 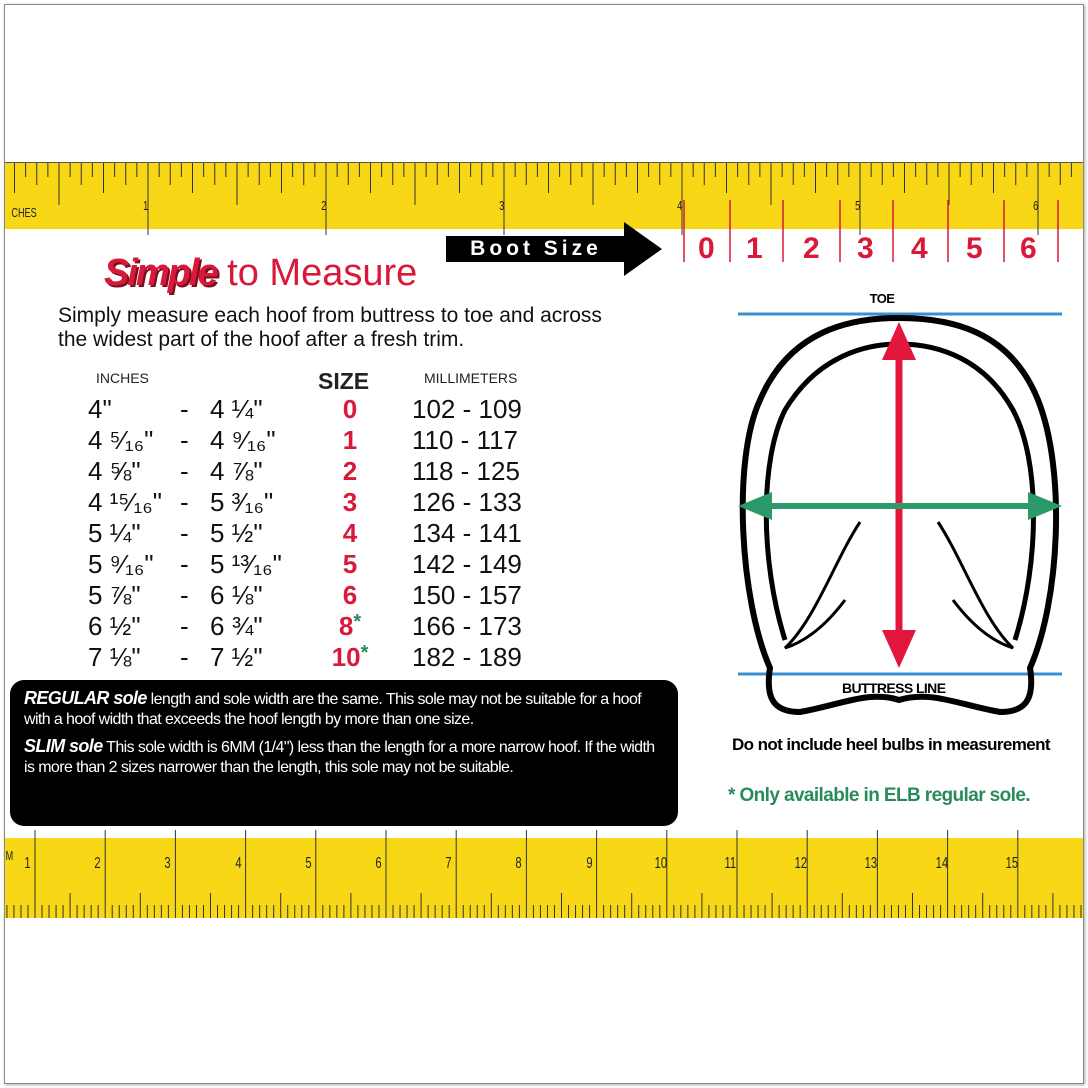 What do you see at coordinates (919, 248) in the screenshot?
I see `boot-size-number: 4` at bounding box center [919, 248].